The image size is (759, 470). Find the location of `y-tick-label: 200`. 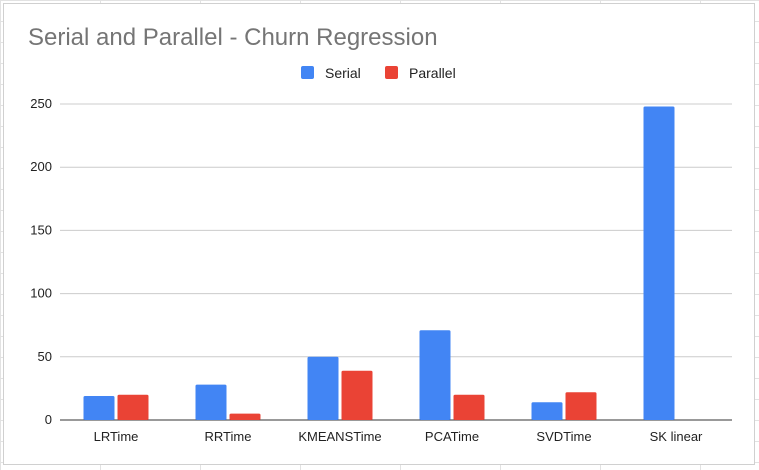

y-tick-label: 200 is located at coordinates (41, 166).